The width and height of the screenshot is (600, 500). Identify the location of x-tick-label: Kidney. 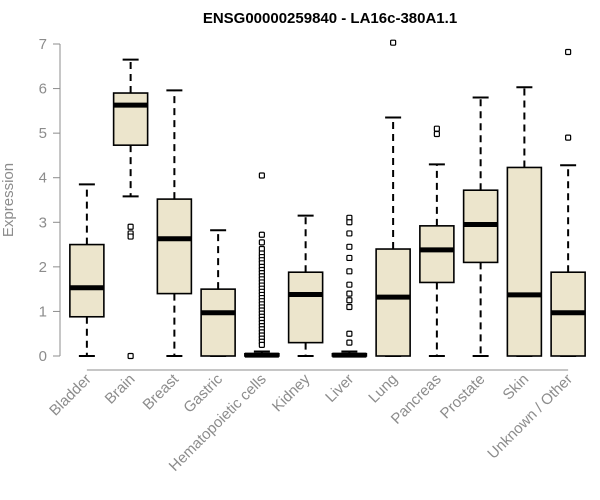
(291, 392).